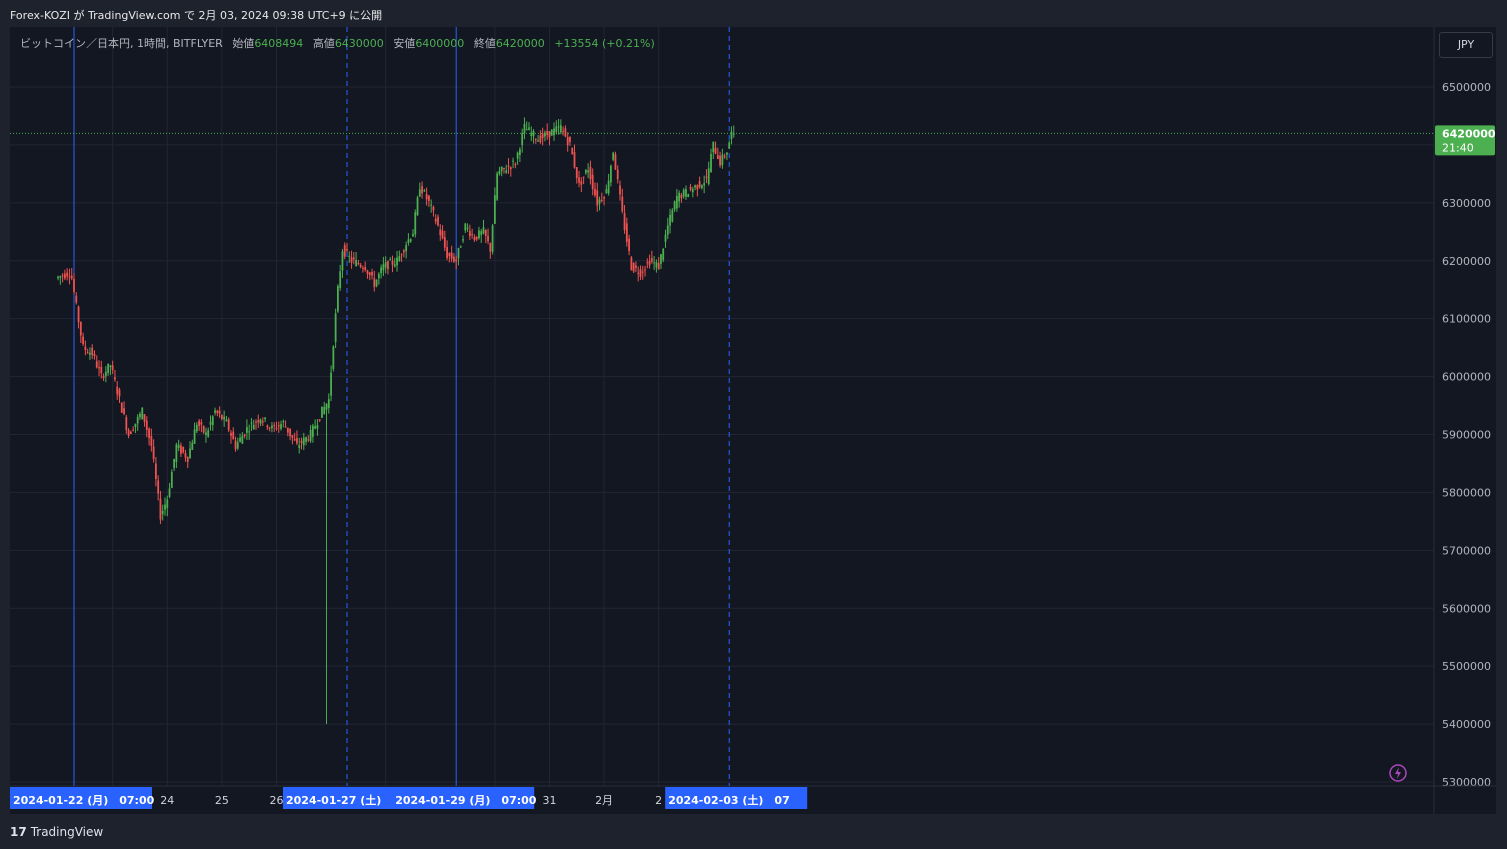  Describe the element at coordinates (84, 800) in the screenshot. I see `marker-date-label: 2024-01-22 (月) 07:00` at that location.